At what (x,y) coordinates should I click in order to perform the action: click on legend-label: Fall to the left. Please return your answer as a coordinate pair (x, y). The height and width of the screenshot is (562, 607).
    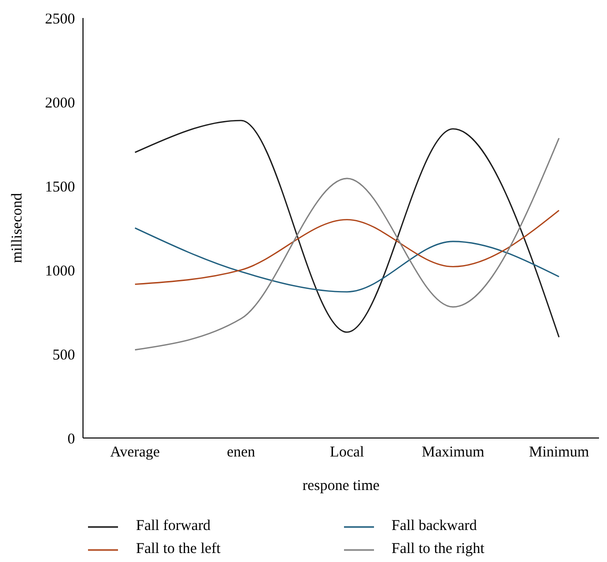
    Looking at the image, I should click on (178, 549).